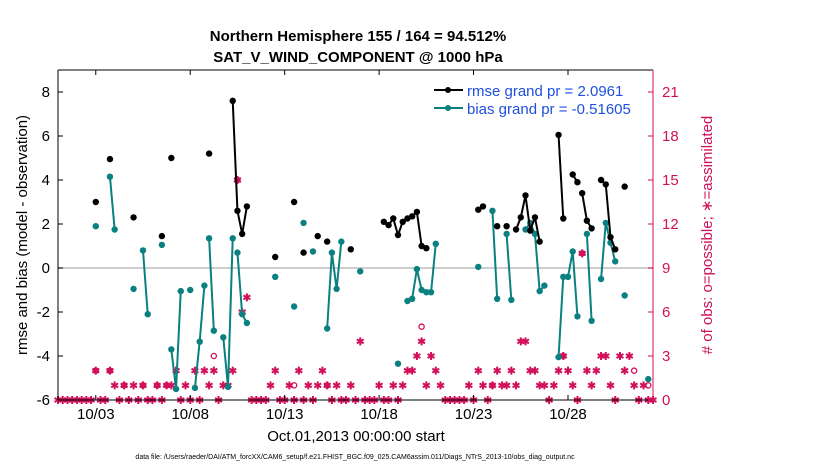 This screenshot has width=830, height=470. What do you see at coordinates (285, 414) in the screenshot?
I see `x-tick-label: 10/13` at bounding box center [285, 414].